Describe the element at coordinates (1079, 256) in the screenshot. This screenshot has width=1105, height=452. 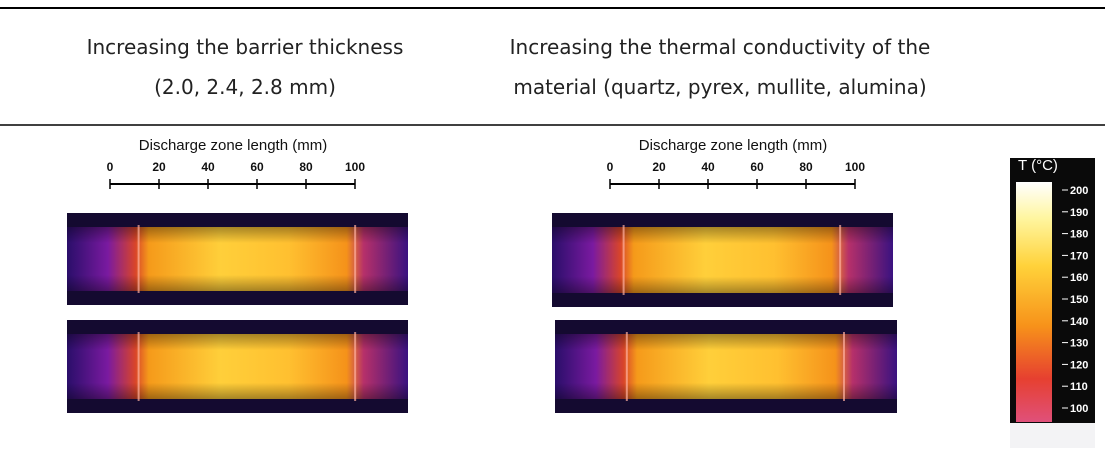
I see `colorbar-tick-label: 170` at that location.